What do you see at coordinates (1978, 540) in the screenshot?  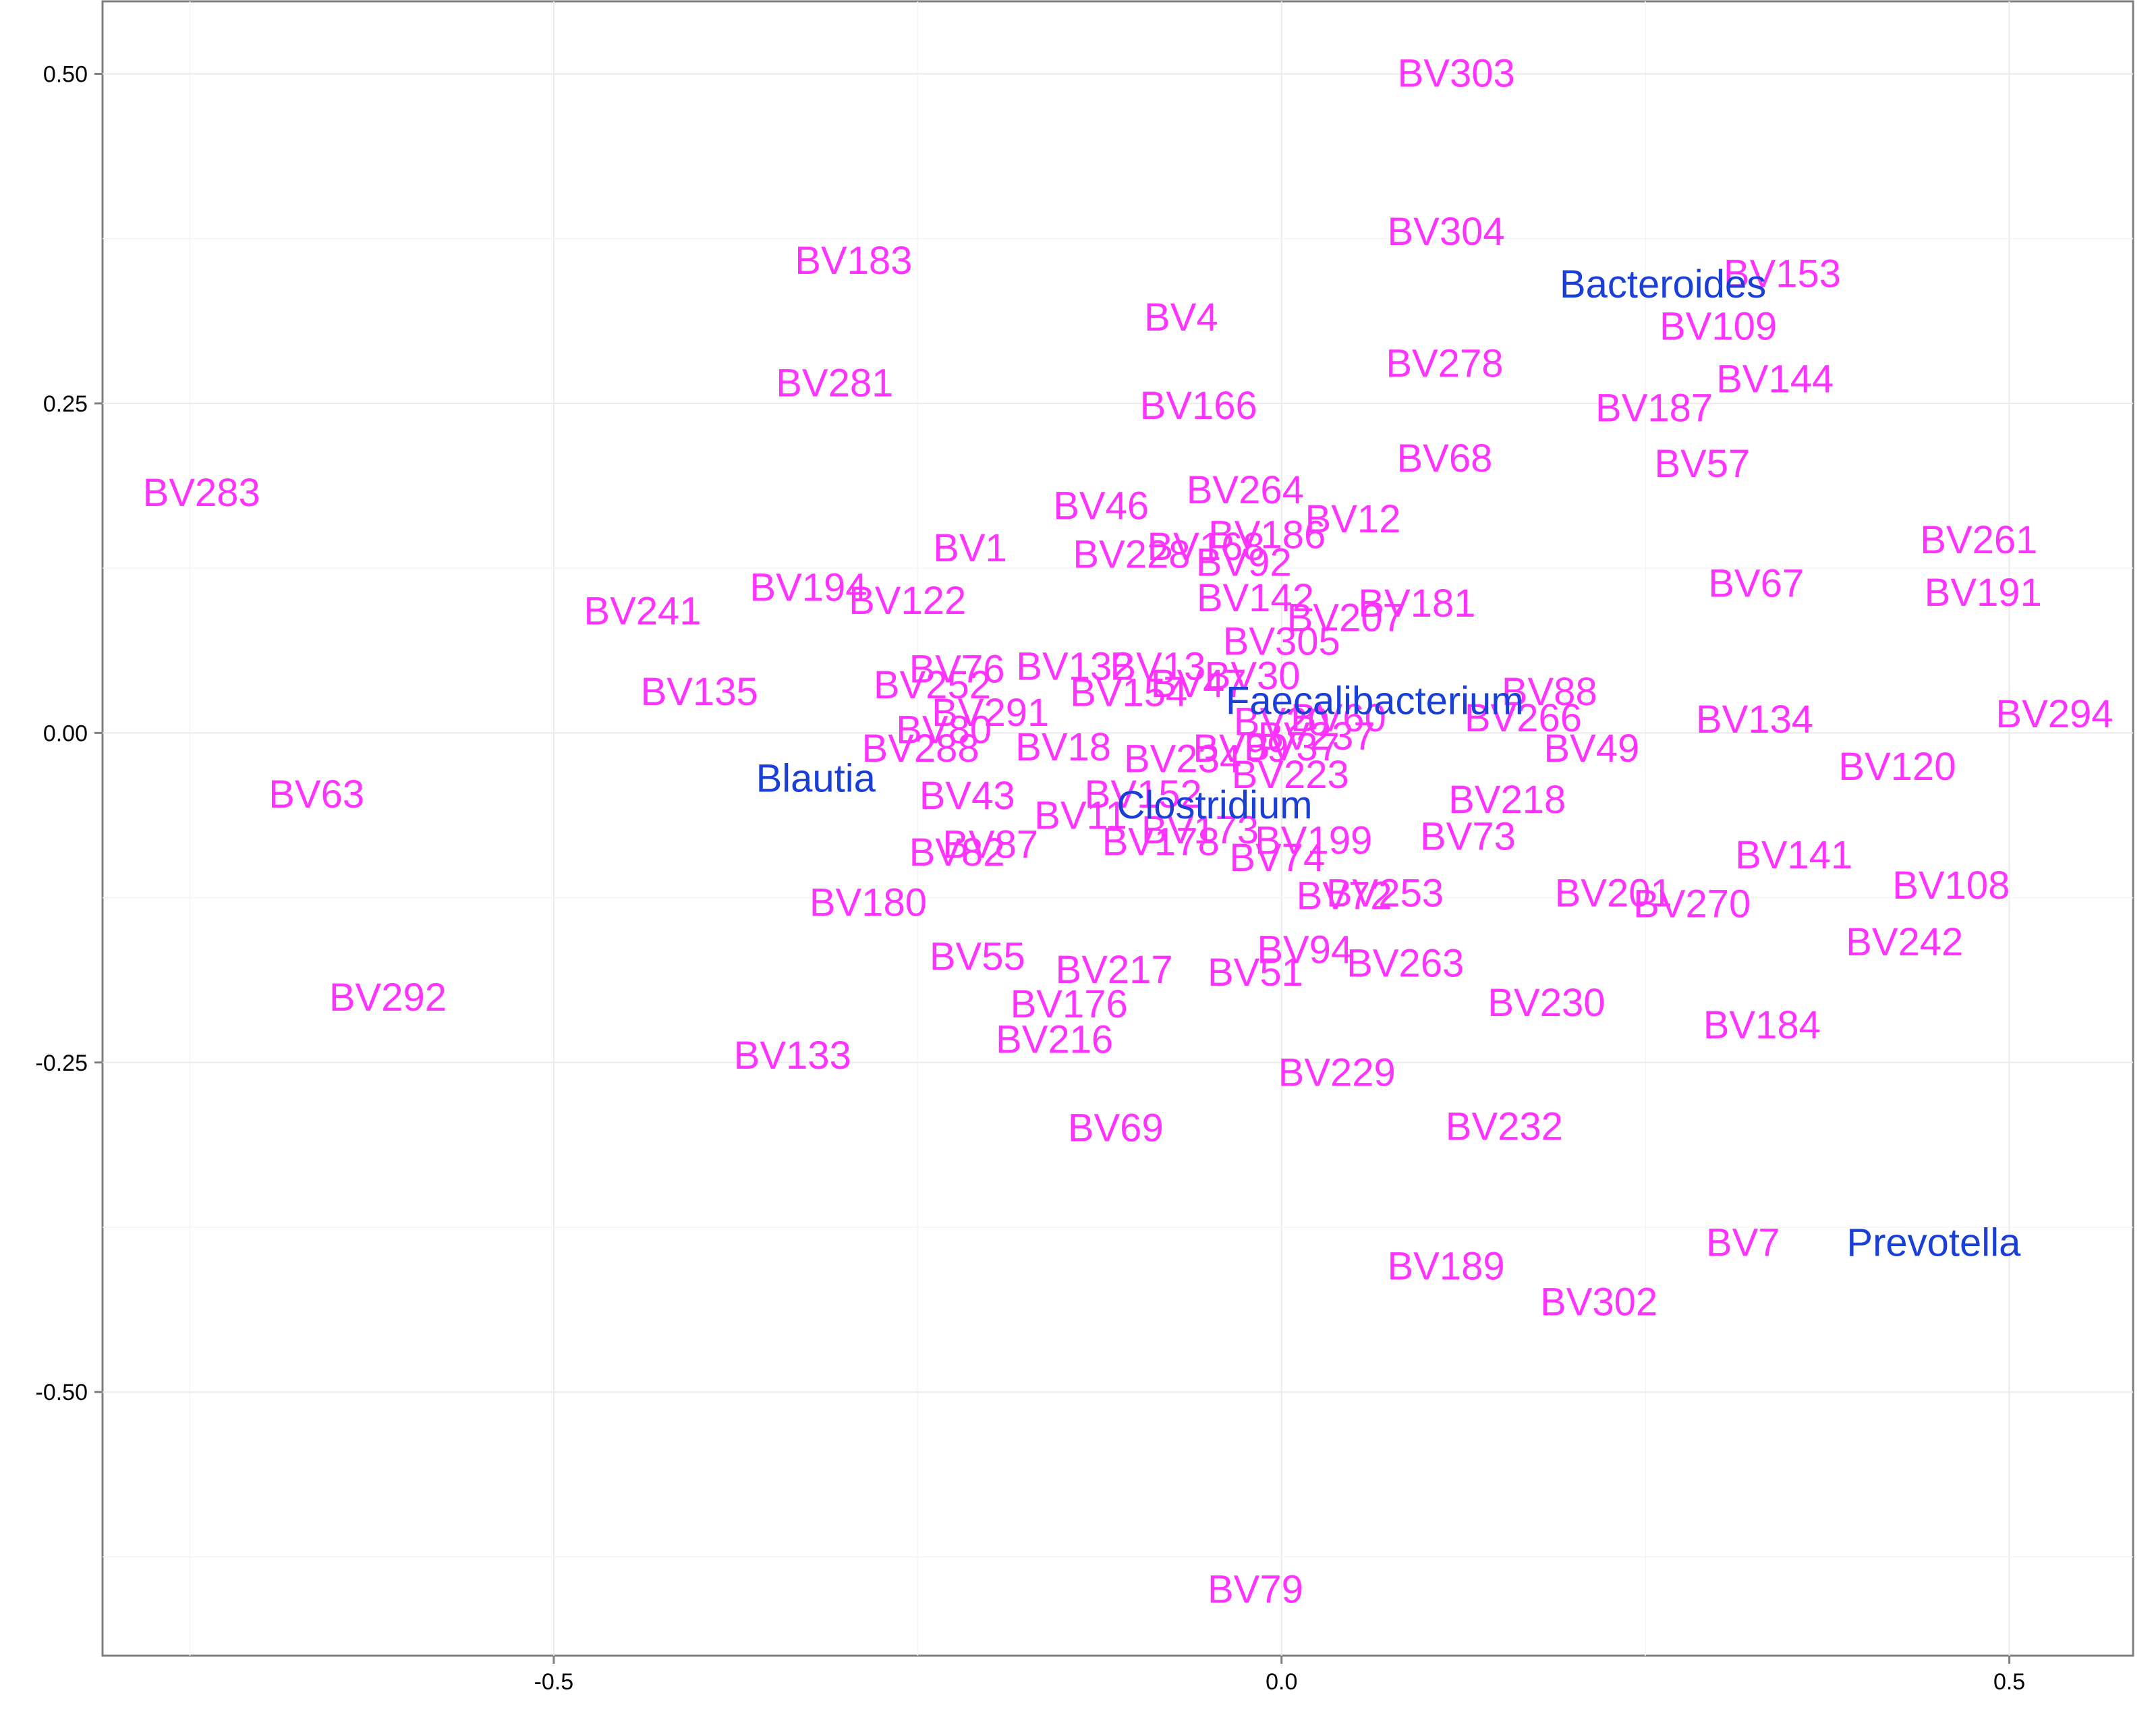 I see `point-label: BV261` at bounding box center [1978, 540].